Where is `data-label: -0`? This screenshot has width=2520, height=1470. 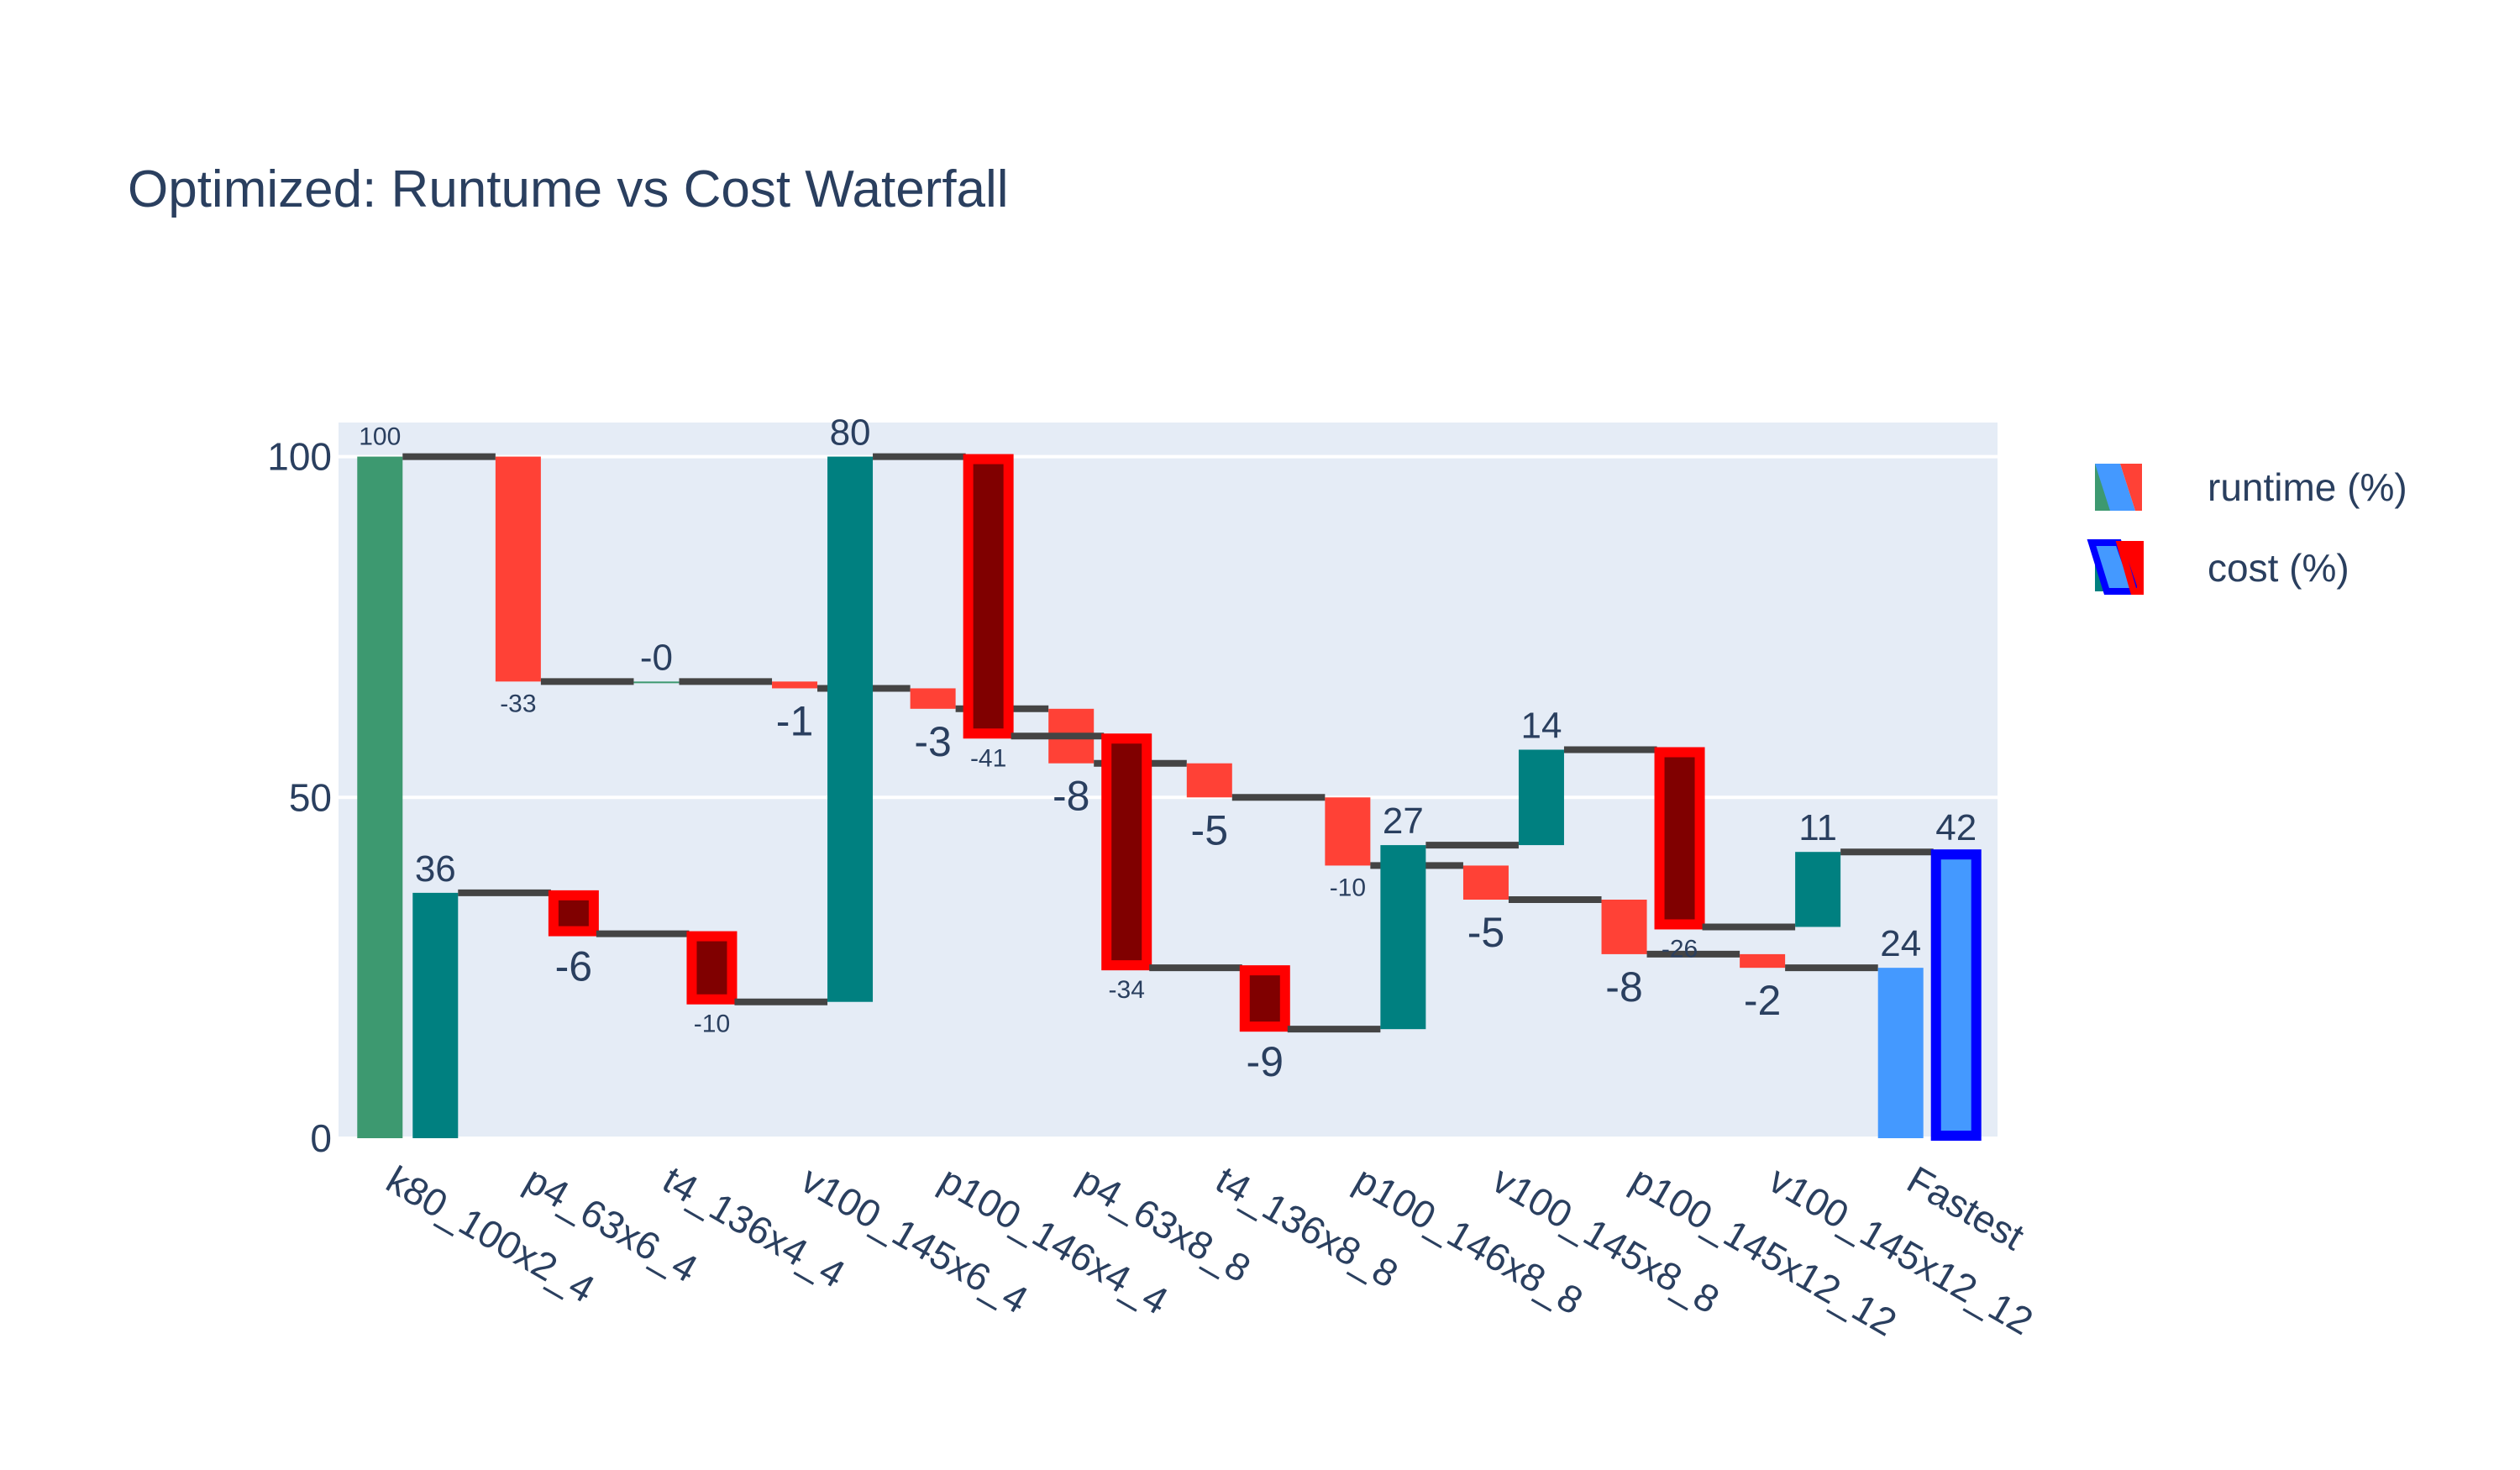 data-label: -0 is located at coordinates (656, 657).